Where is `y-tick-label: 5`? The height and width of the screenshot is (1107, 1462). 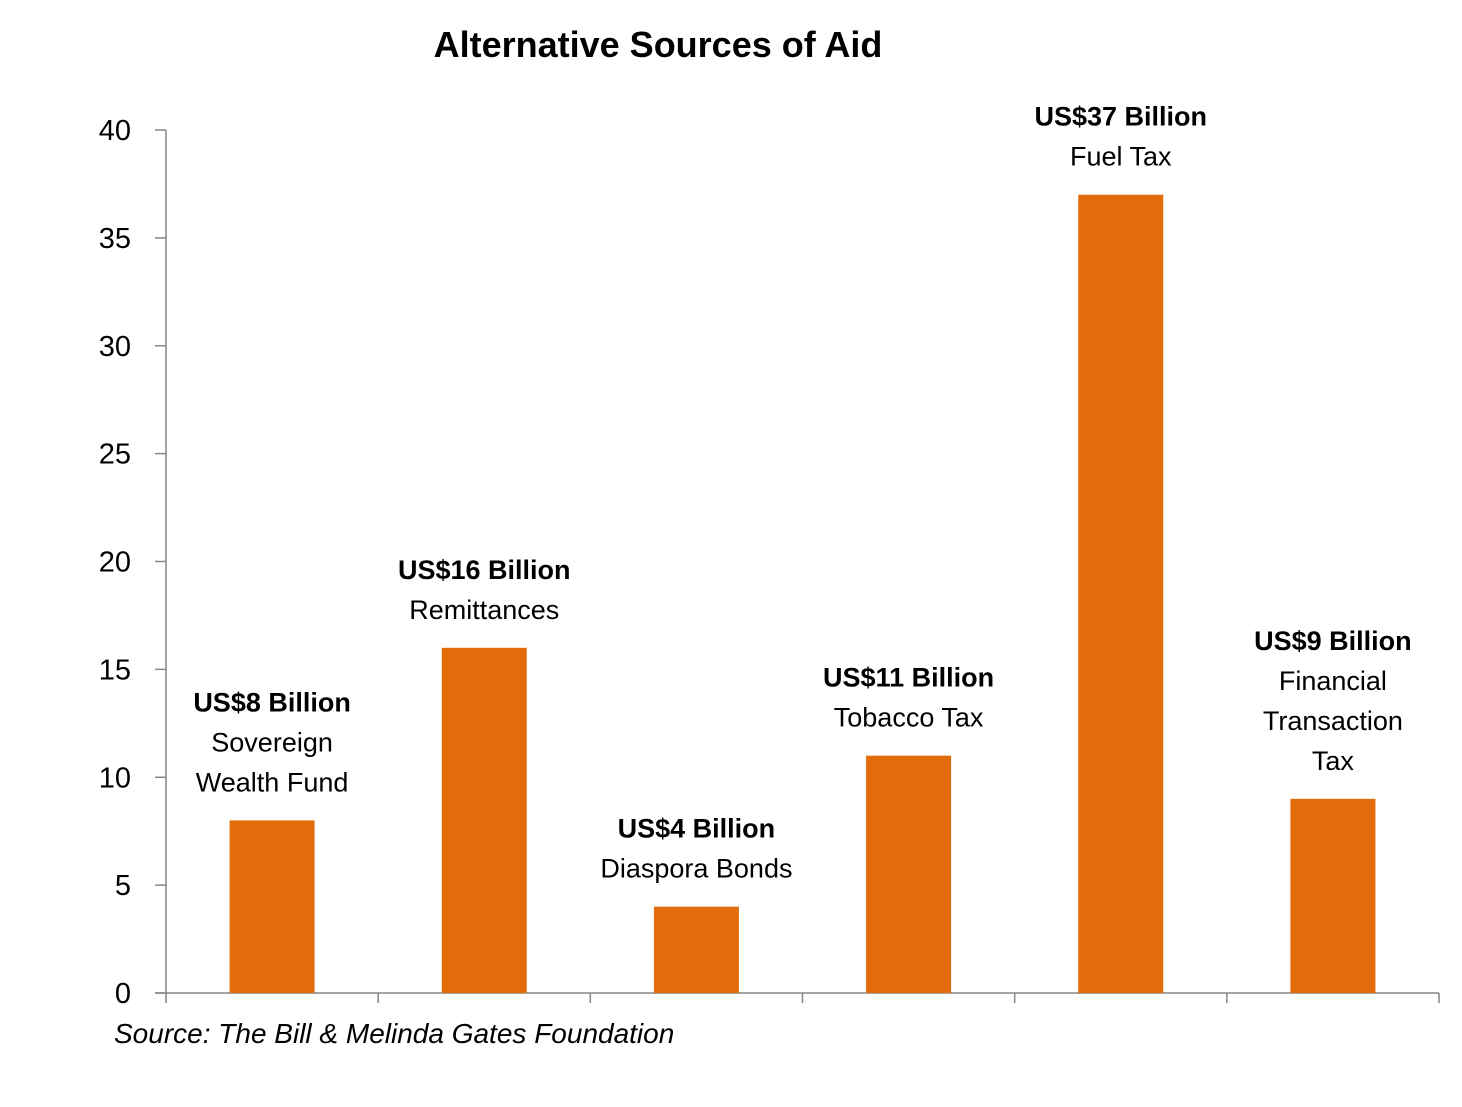
y-tick-label: 5 is located at coordinates (123, 886).